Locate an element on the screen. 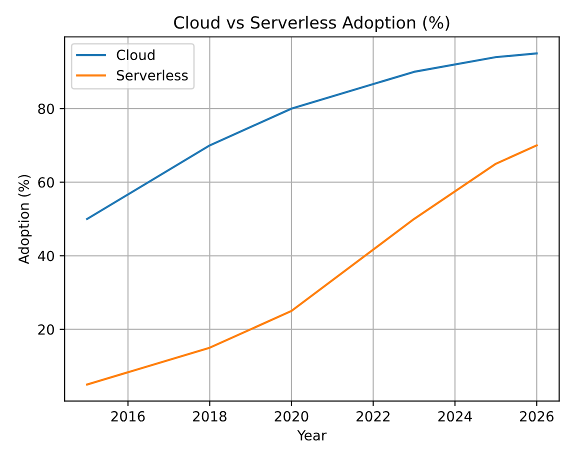  y-tick-label: 60 is located at coordinates (46, 182).